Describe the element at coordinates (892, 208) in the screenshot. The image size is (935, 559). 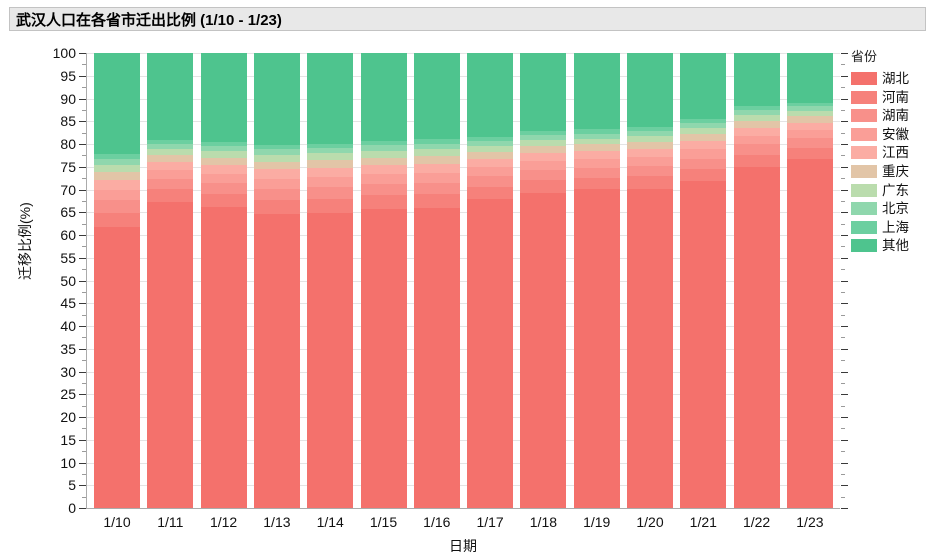
I see `legend-item-beijing: 北京` at that location.